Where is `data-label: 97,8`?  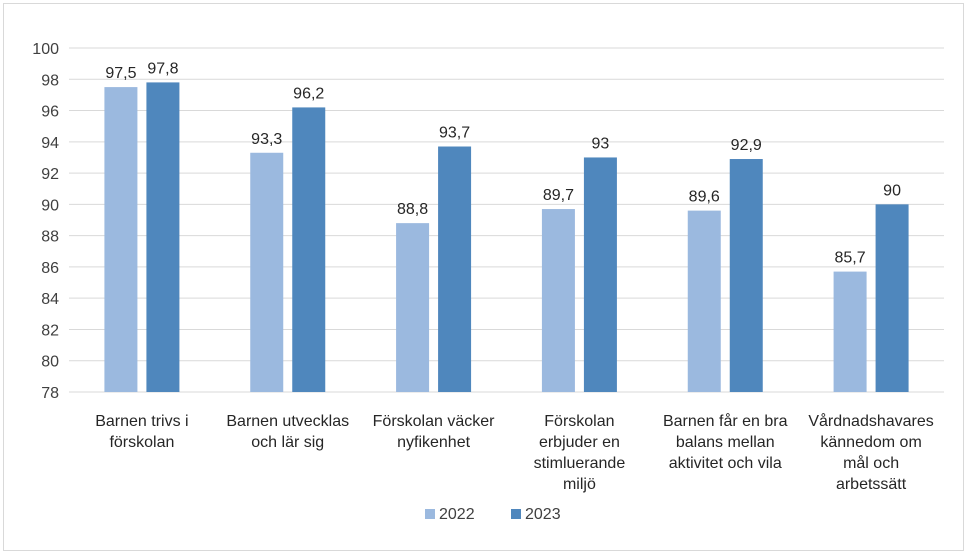
data-label: 97,8 is located at coordinates (162, 68).